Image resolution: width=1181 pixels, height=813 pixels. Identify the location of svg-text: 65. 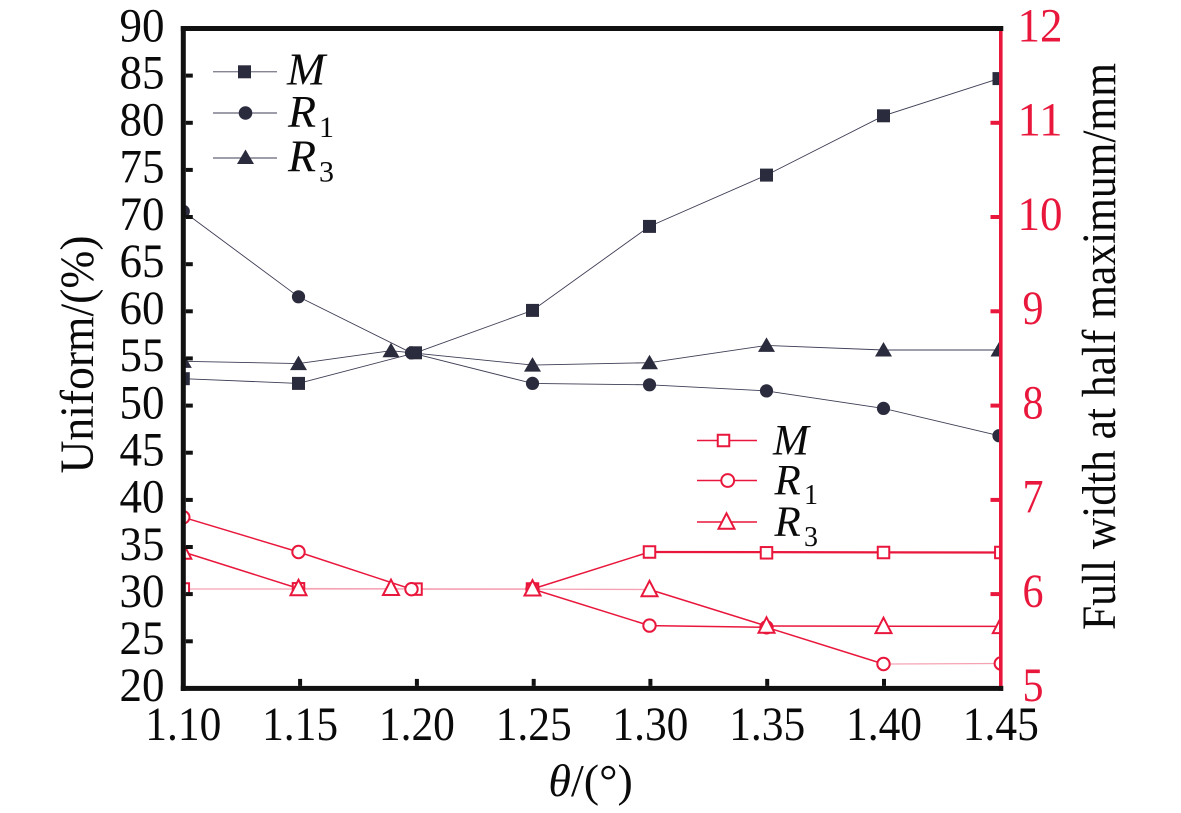
(142, 261).